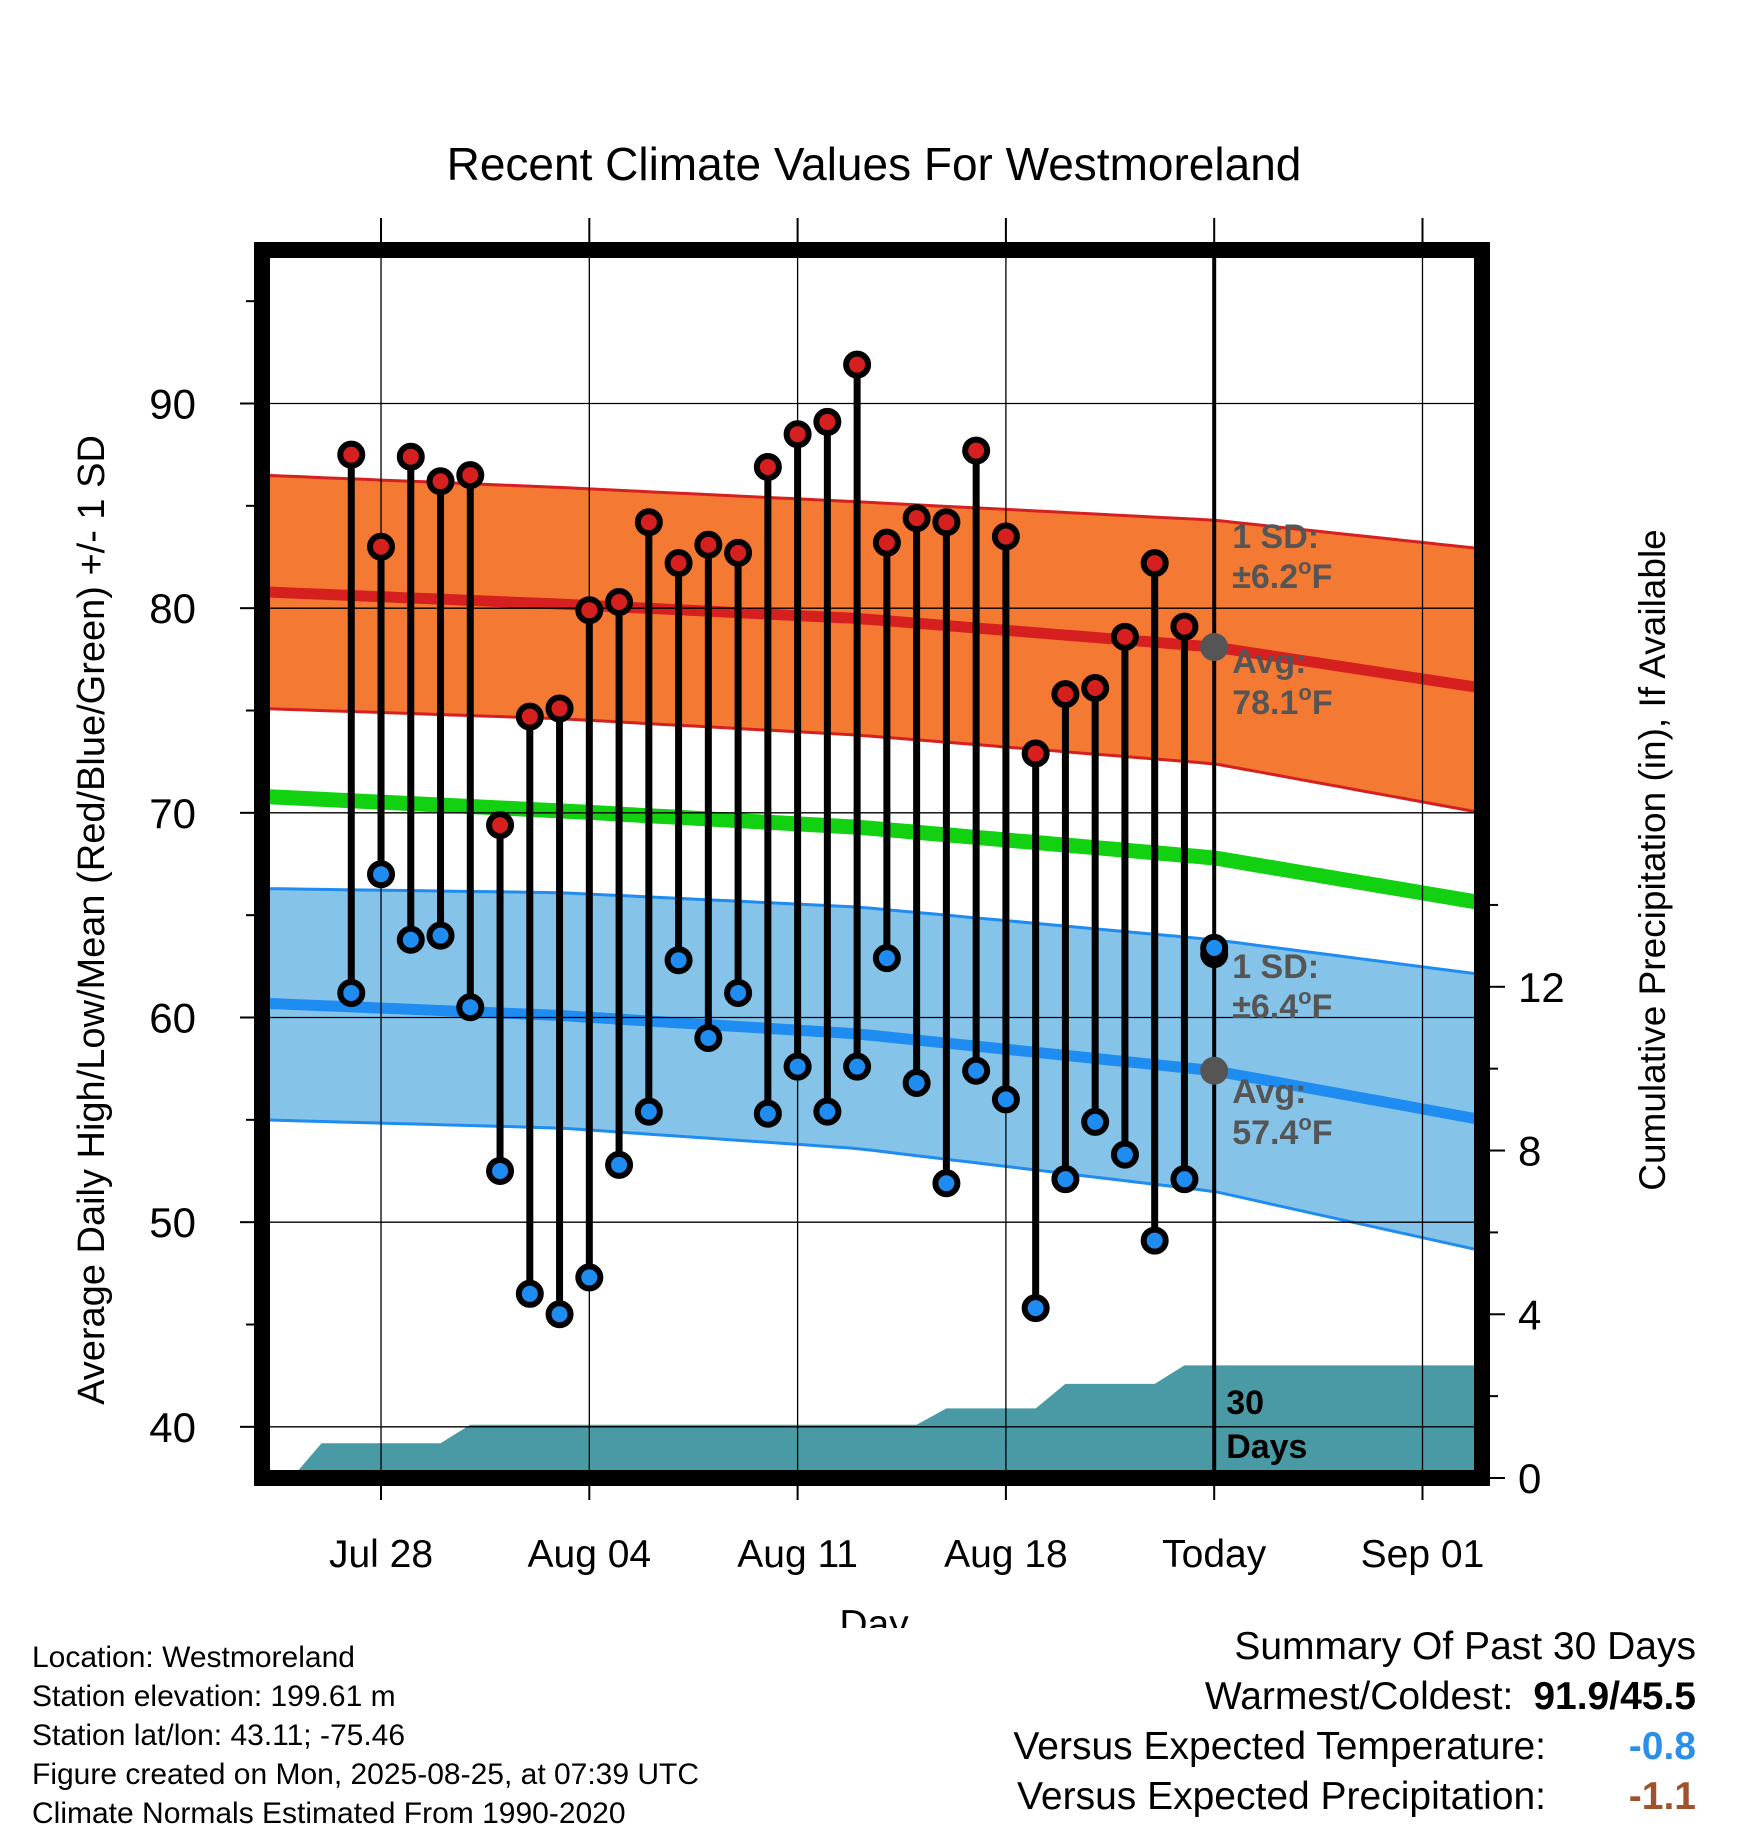  What do you see at coordinates (874, 164) in the screenshot?
I see `chart-title: Recent Climate Values For Westmoreland` at bounding box center [874, 164].